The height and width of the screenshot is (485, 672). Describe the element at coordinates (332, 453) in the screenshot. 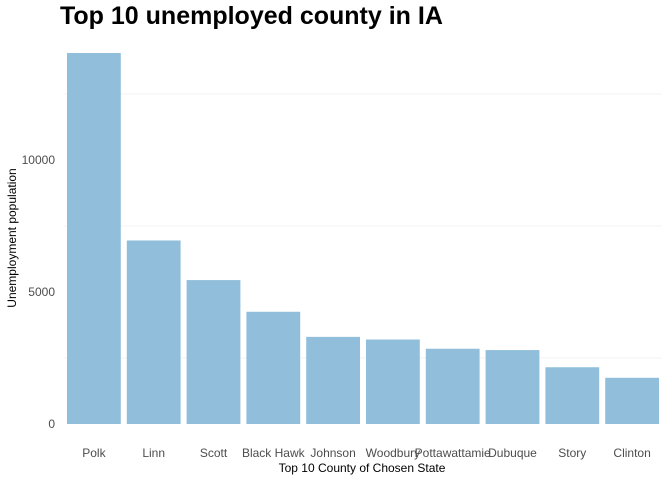

I see `x-tick-label: Johnson` at that location.